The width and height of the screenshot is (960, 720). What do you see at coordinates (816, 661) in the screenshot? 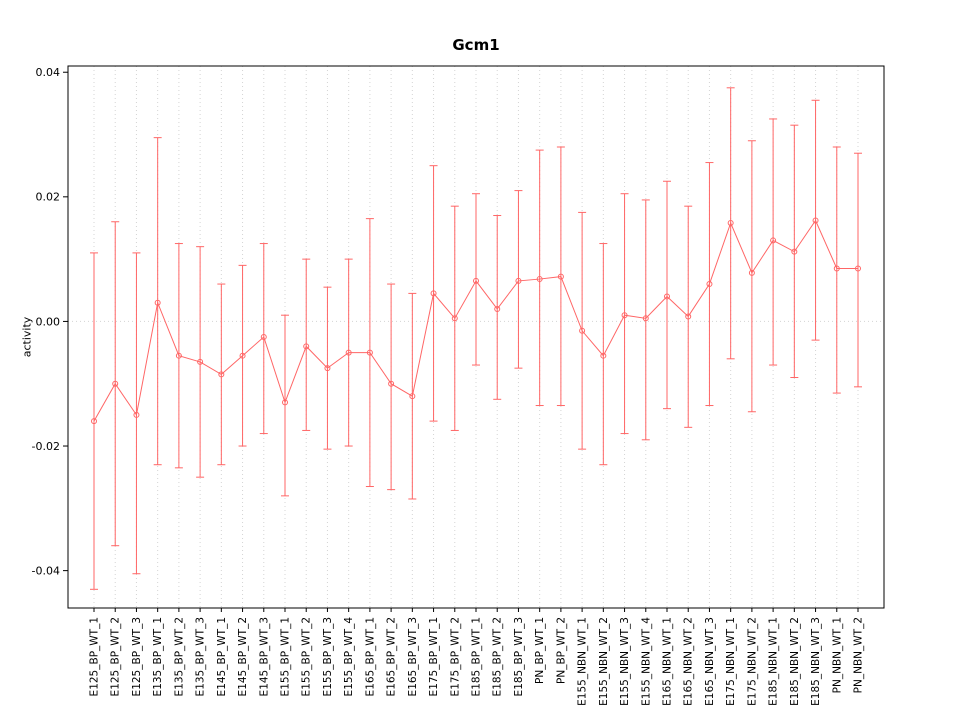
I see `x-tick-label: E185_NBN_WT_3` at bounding box center [816, 661].